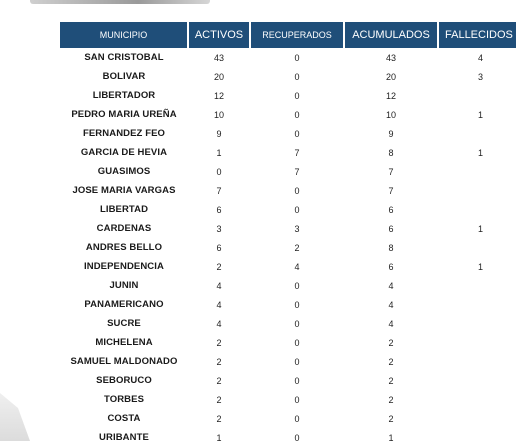 The width and height of the screenshot is (516, 447). I want to click on activos-cell: 43, so click(218, 57).